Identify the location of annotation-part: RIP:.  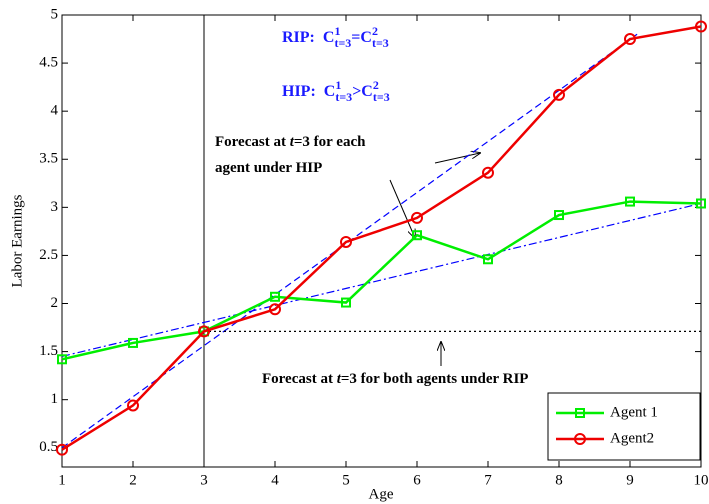
(298, 37).